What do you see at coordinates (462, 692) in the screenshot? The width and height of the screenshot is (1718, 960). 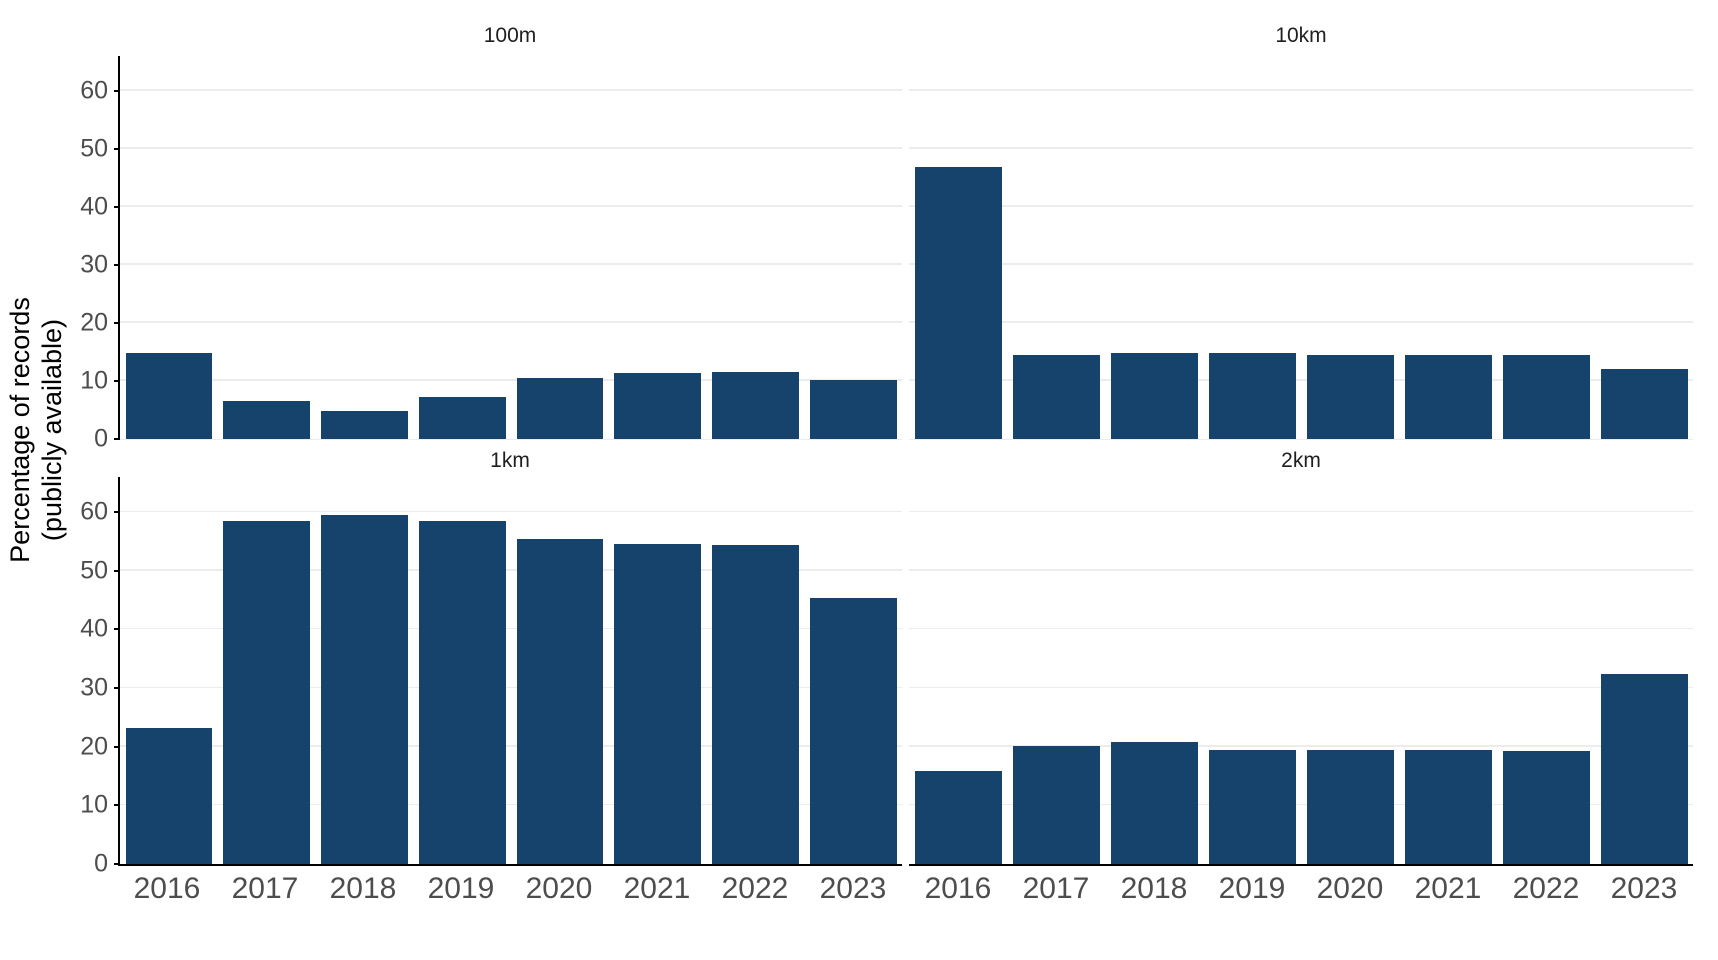 I see `bar-1km-2019` at bounding box center [462, 692].